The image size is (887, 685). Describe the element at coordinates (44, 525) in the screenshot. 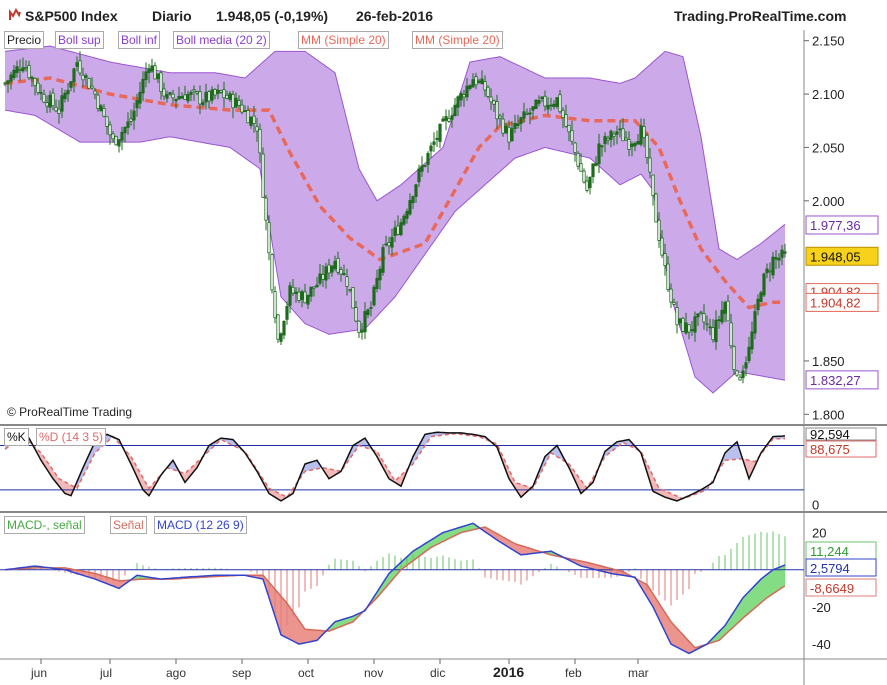

I see `legend-macd-hist: MACD-, señal` at that location.